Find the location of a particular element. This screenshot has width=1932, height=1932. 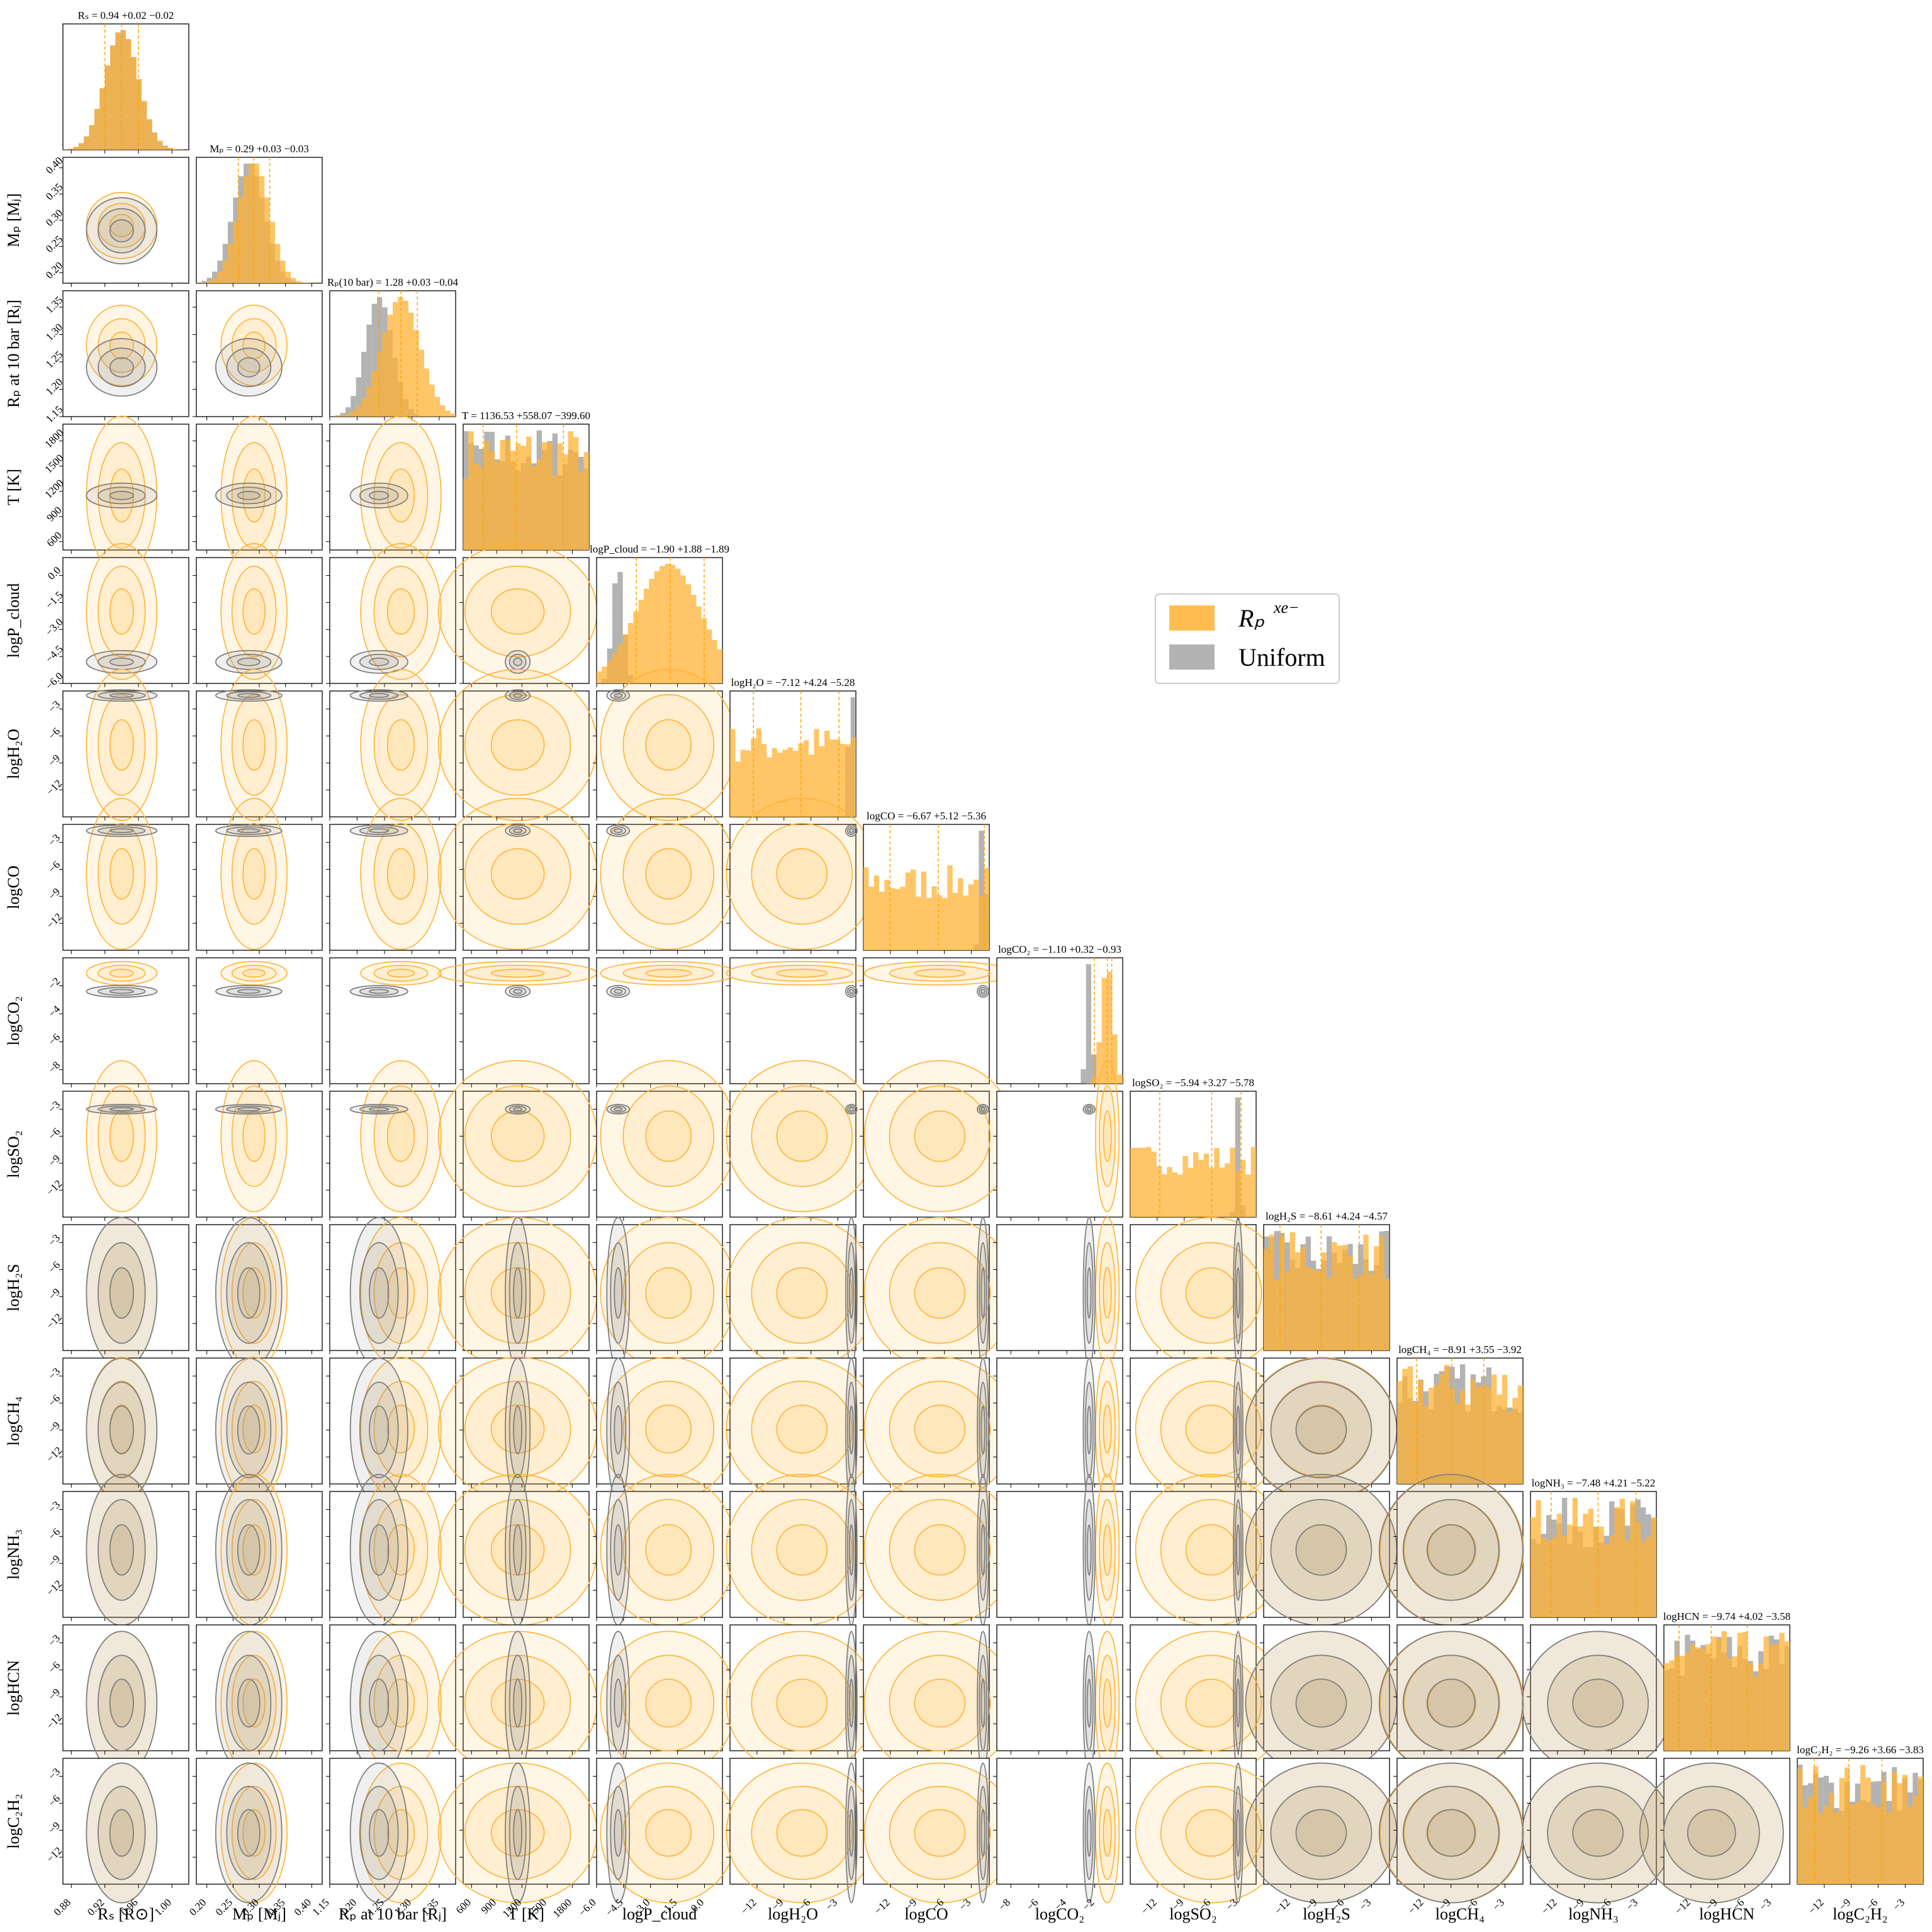

x-axis-label: T [K] is located at coordinates (526, 1914).